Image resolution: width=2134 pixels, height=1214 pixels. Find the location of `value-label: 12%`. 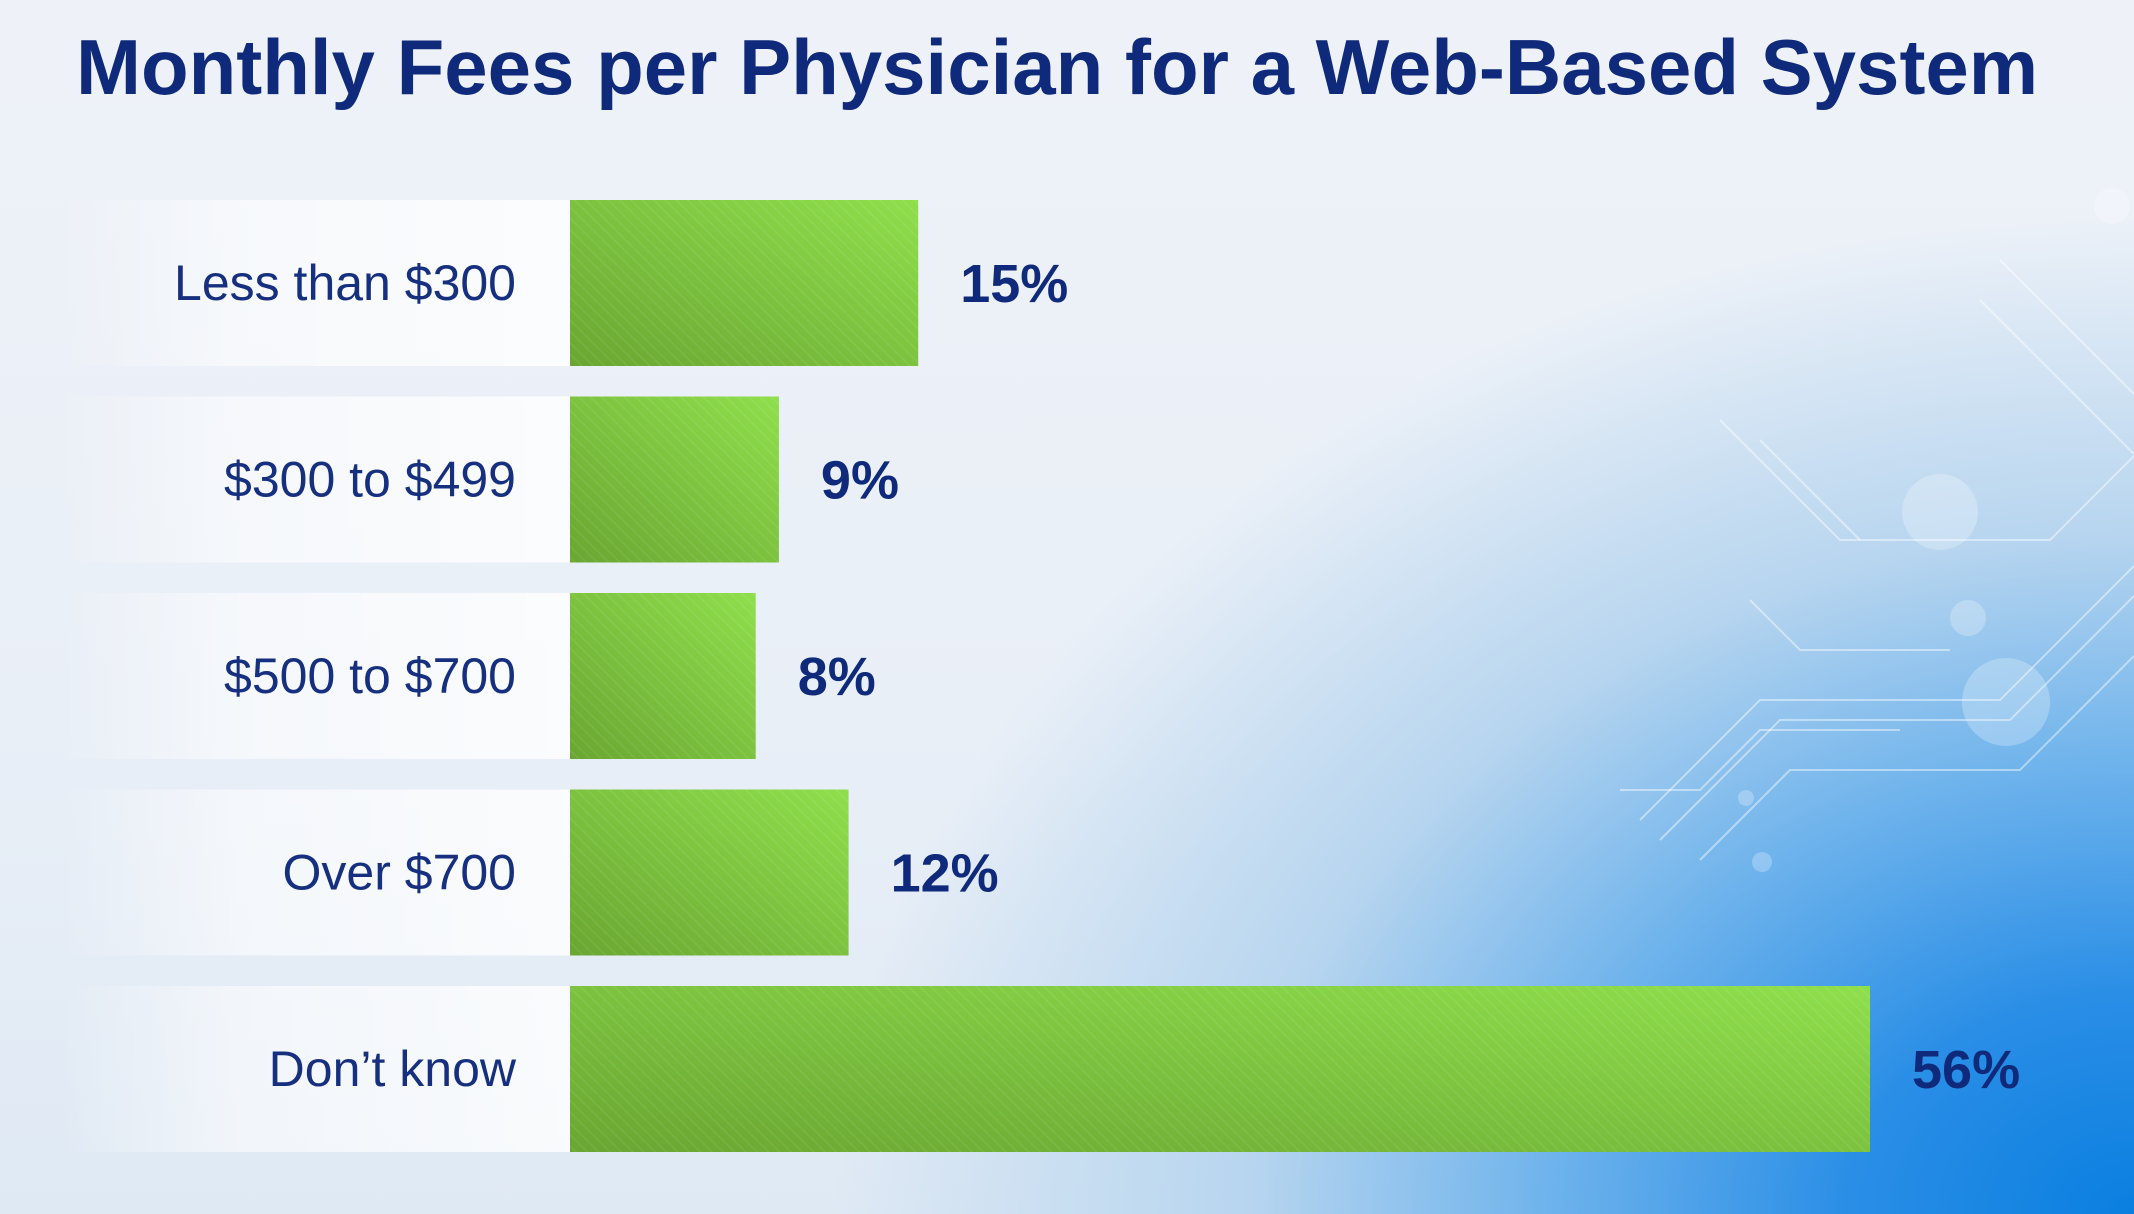

value-label: 12% is located at coordinates (945, 874).